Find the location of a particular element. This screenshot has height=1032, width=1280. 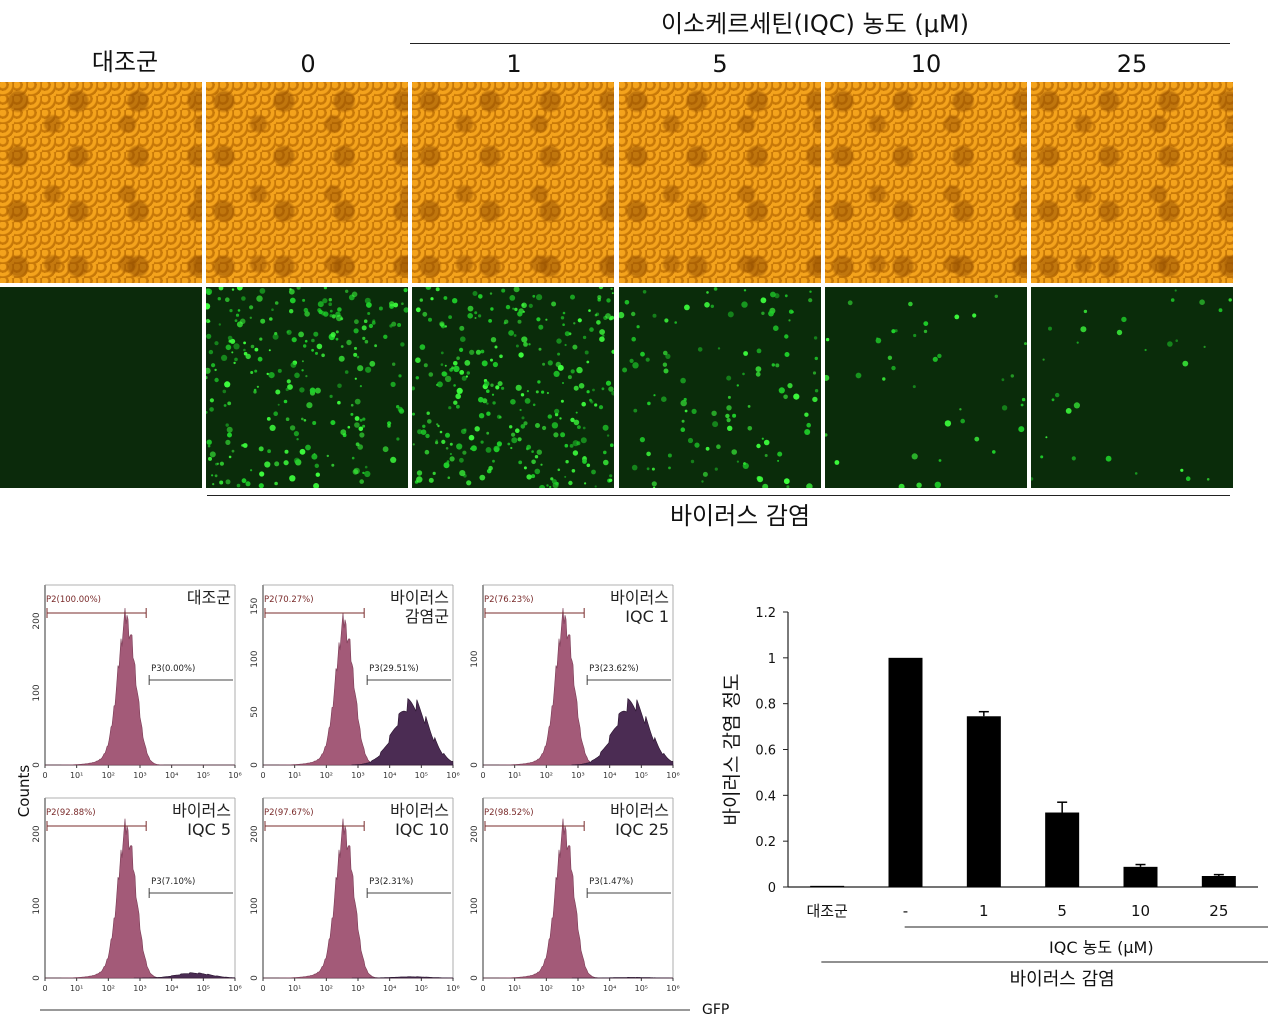

flow-x-axis-label: GFP is located at coordinates (716, 1010).